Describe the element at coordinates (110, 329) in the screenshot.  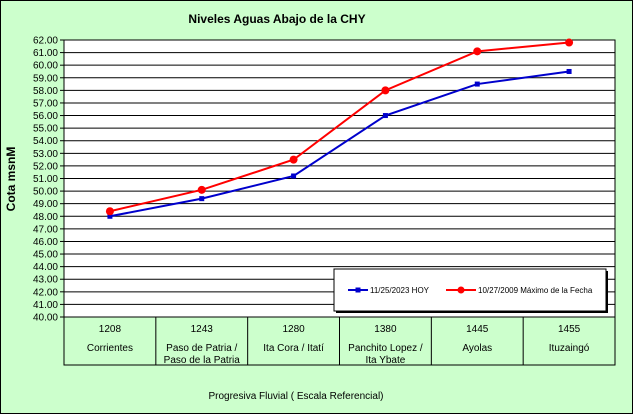
I see `category-km-label: 1208` at that location.